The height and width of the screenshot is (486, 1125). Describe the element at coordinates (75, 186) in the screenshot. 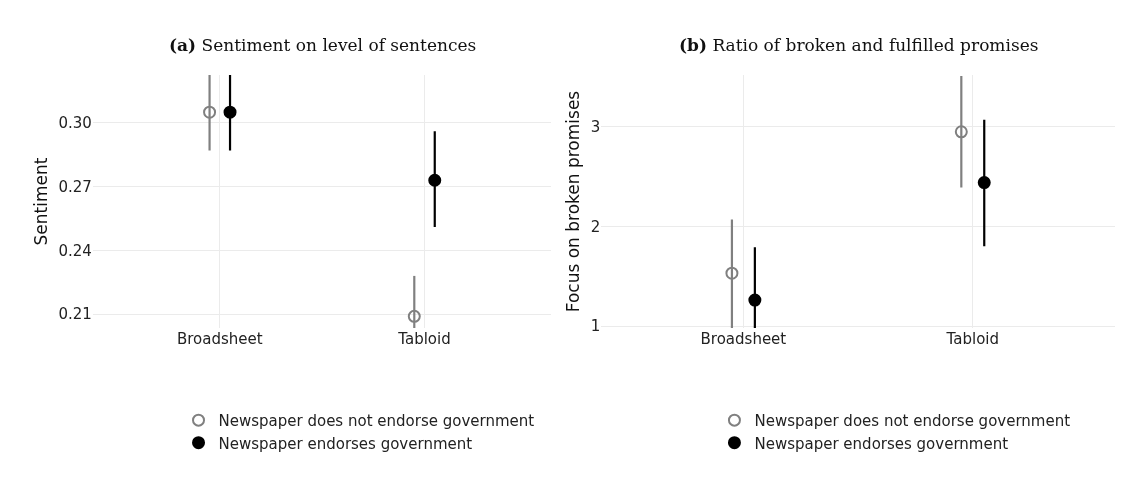

I see `y-tick-label: 0.27` at that location.